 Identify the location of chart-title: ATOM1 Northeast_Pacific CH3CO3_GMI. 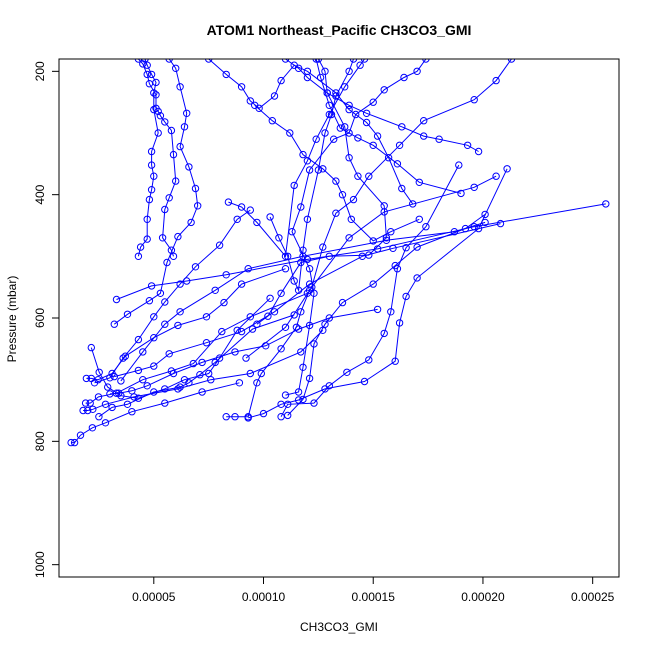
(339, 30).